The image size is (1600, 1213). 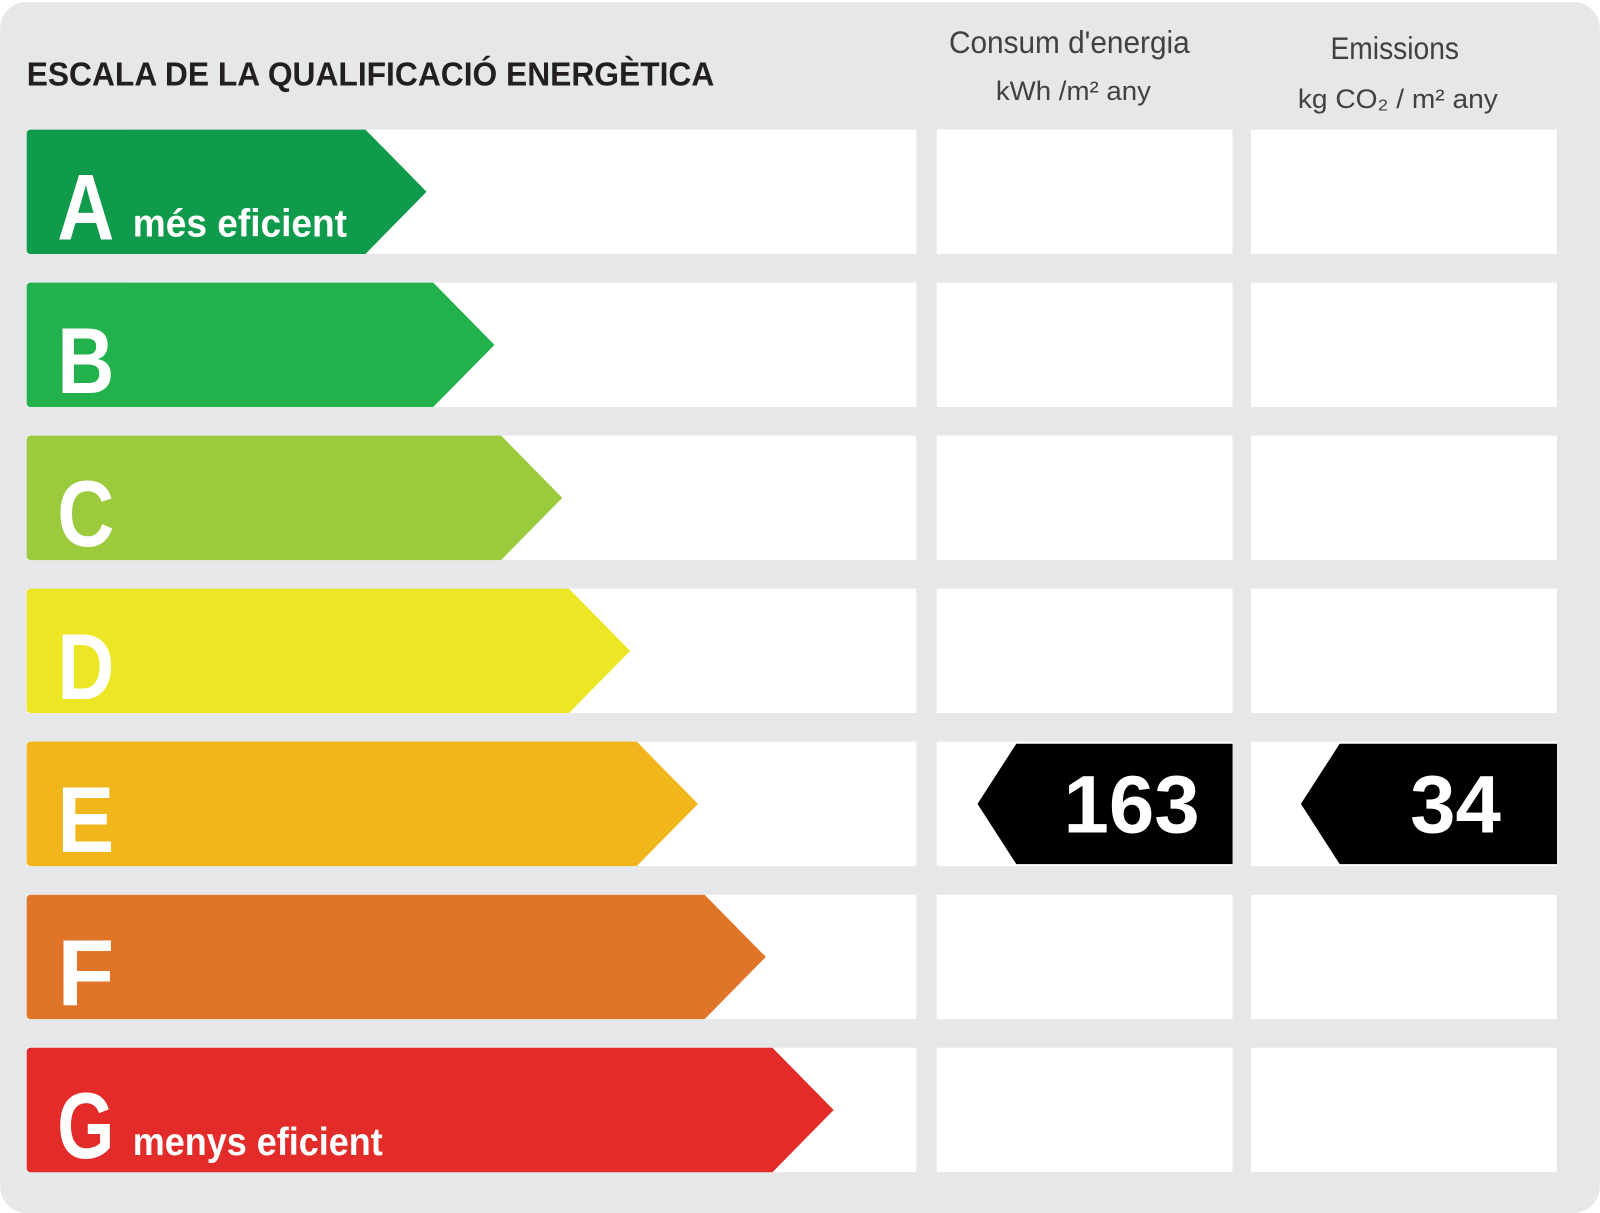 I want to click on emissions-value: 34, so click(x=1455, y=804).